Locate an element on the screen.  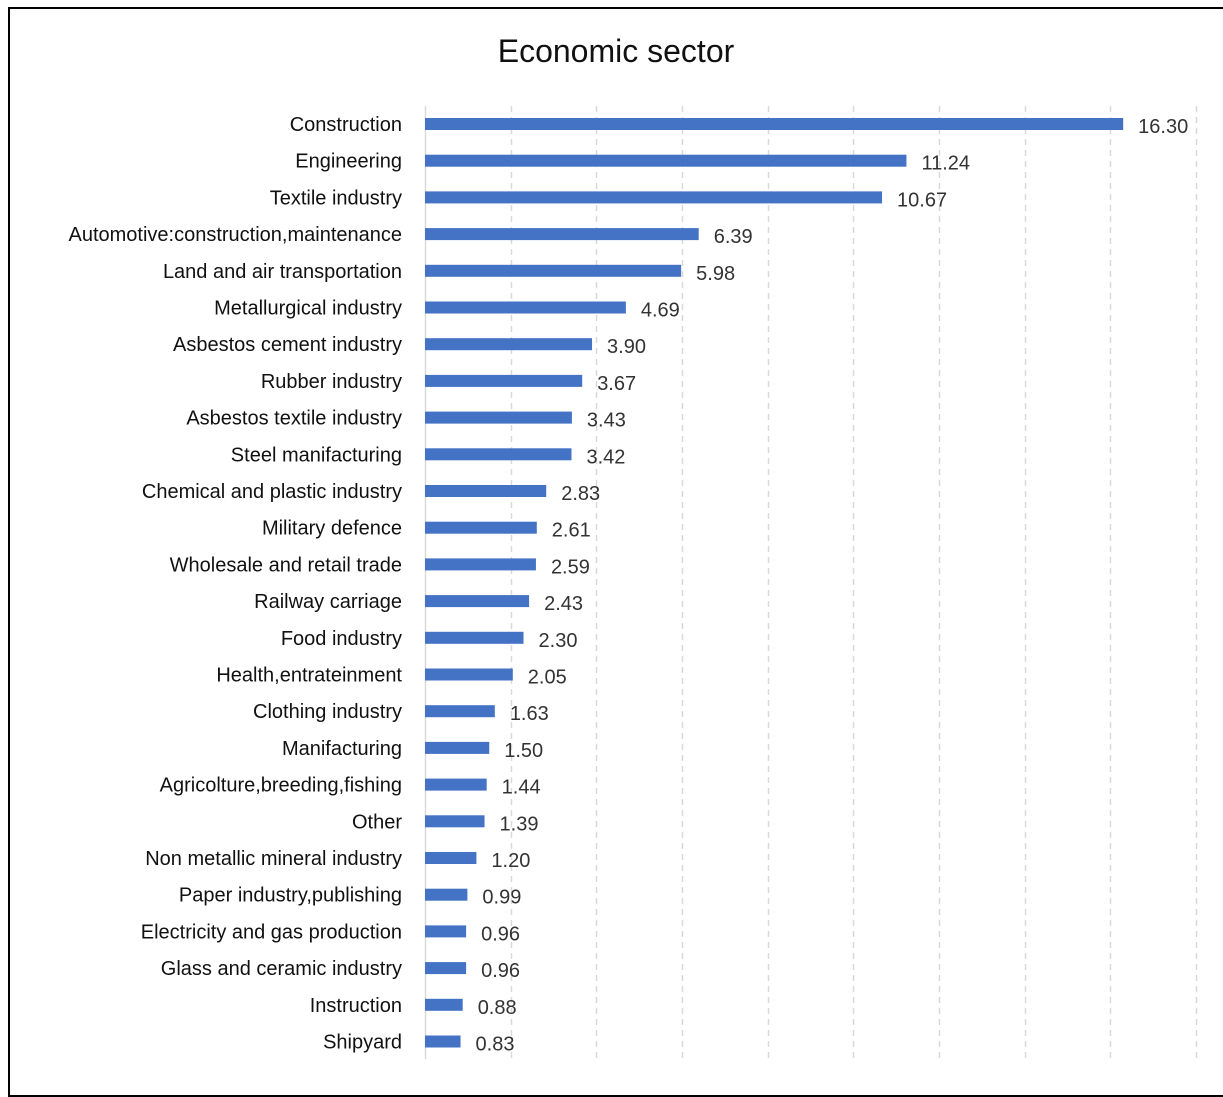
category-label: Asbestos cement industry is located at coordinates (287, 345).